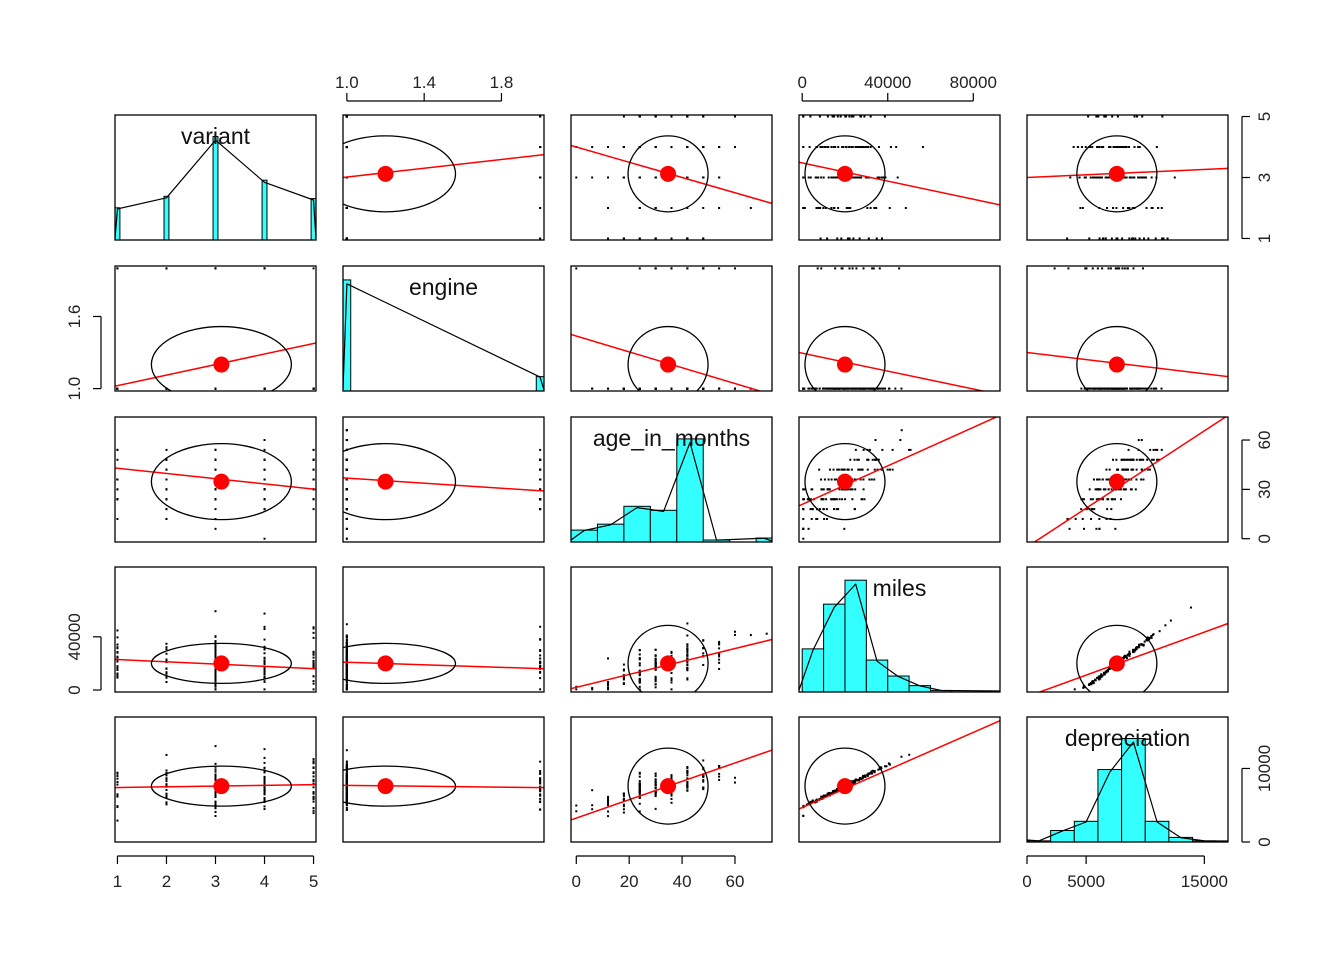 The width and height of the screenshot is (1344, 960). Describe the element at coordinates (74, 317) in the screenshot. I see `tick-label: 1.6` at that location.